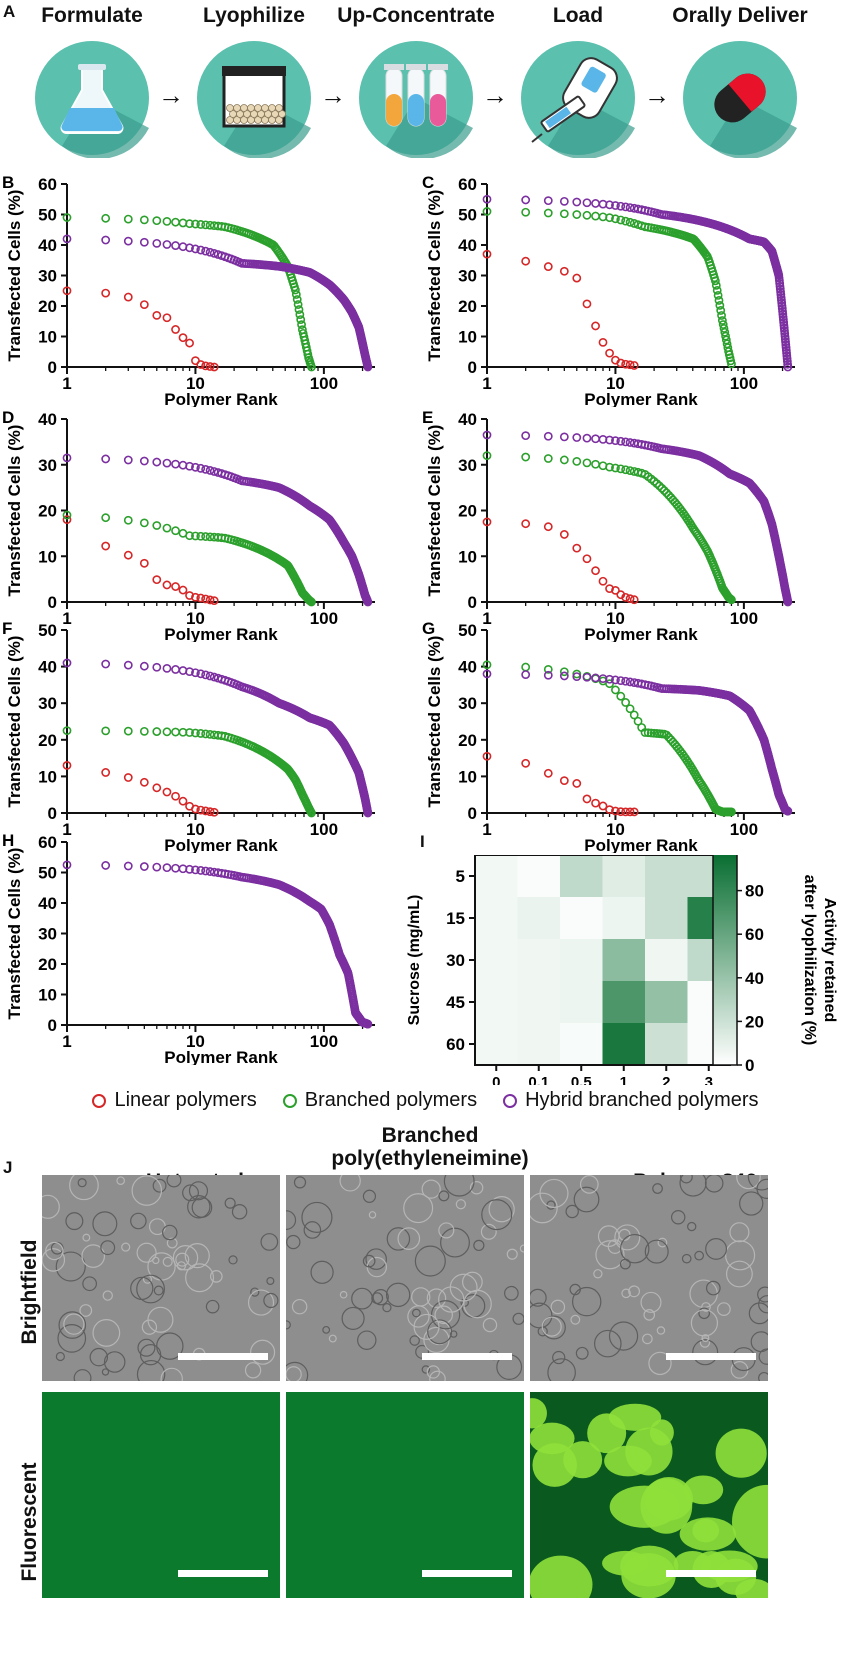  Describe the element at coordinates (99, 1100) in the screenshot. I see `legend-marker-linear` at that location.